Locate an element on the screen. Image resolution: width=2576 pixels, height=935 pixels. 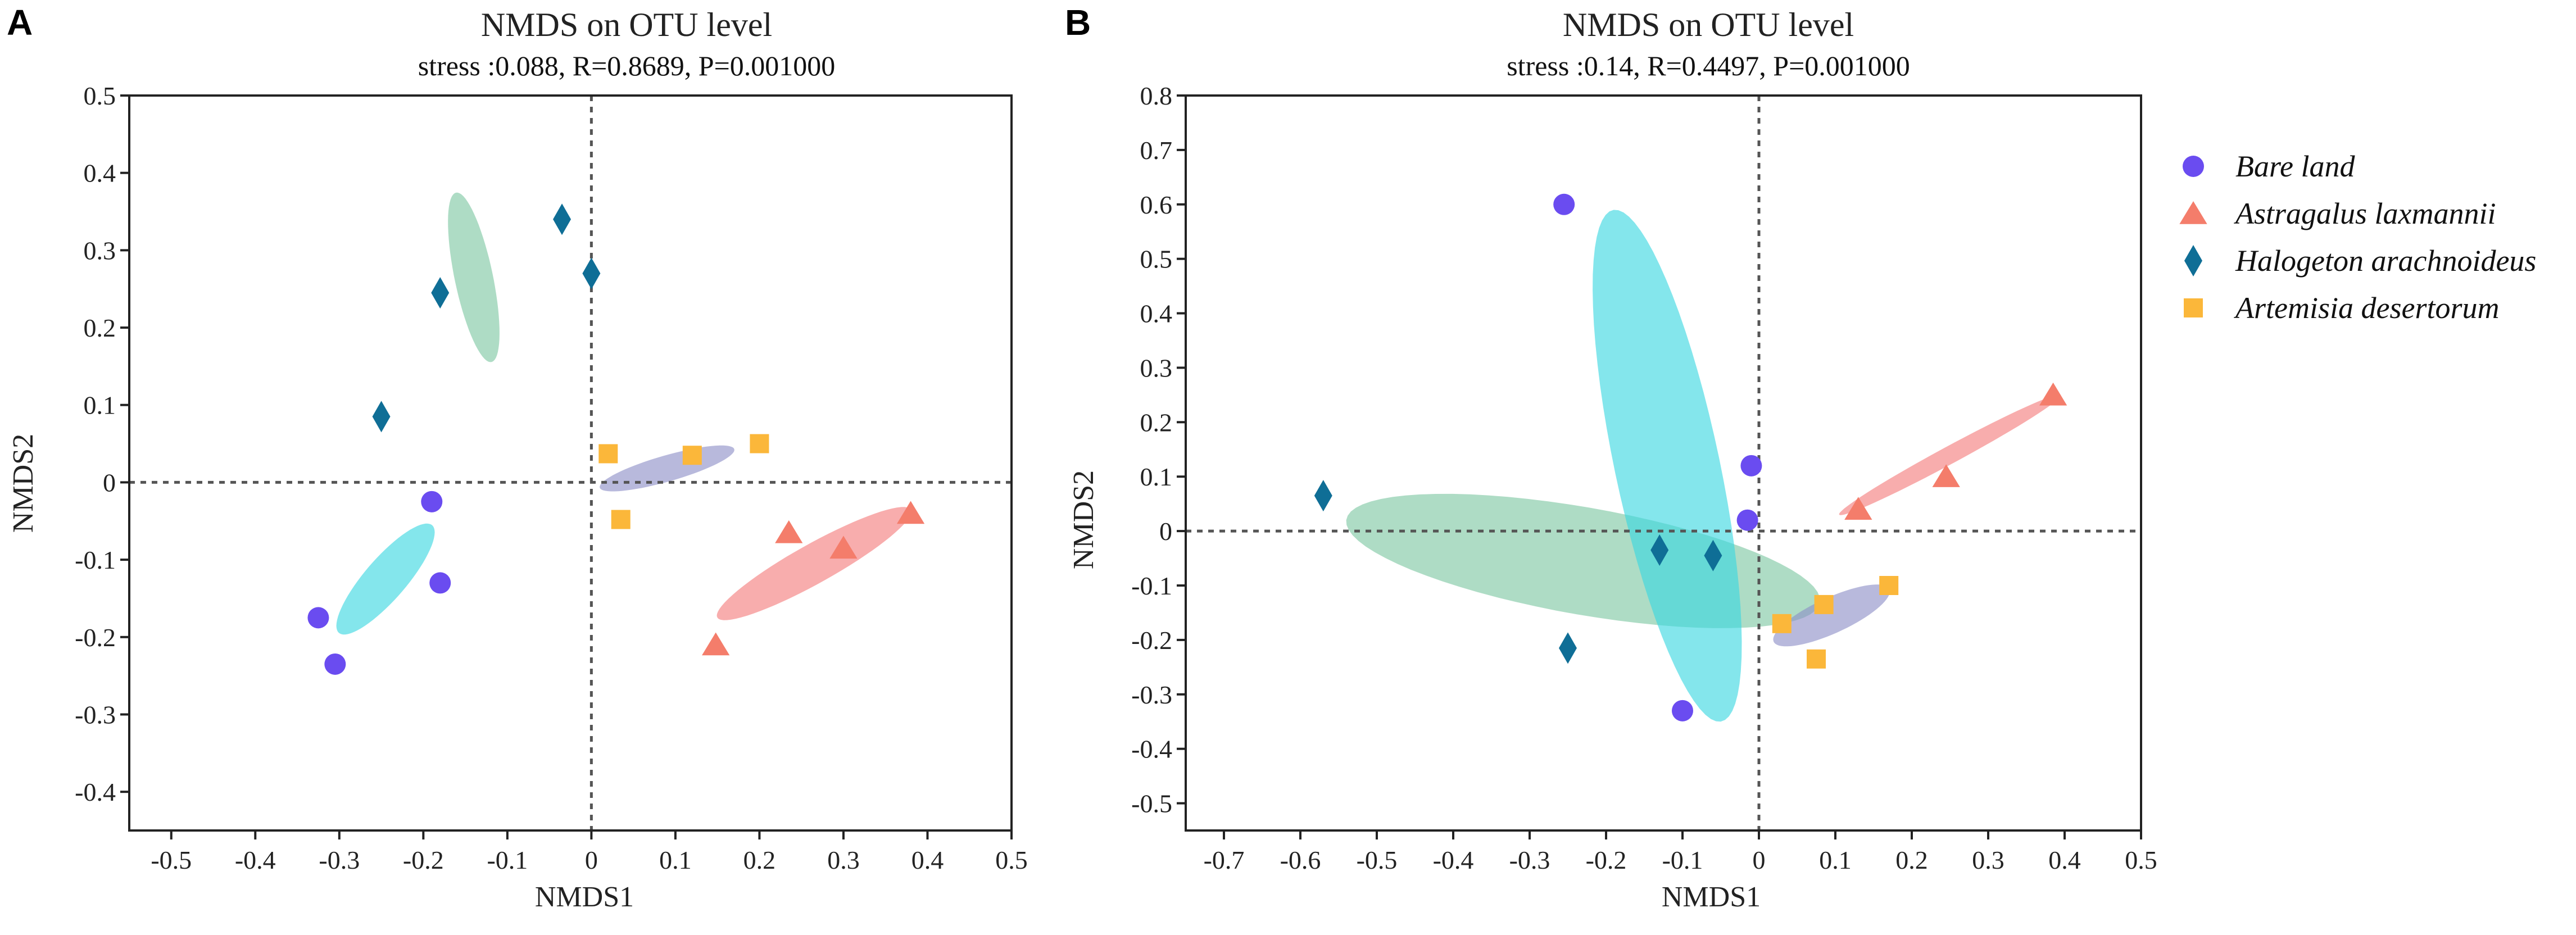
x-tick-label: 0.4 is located at coordinates (927, 860).